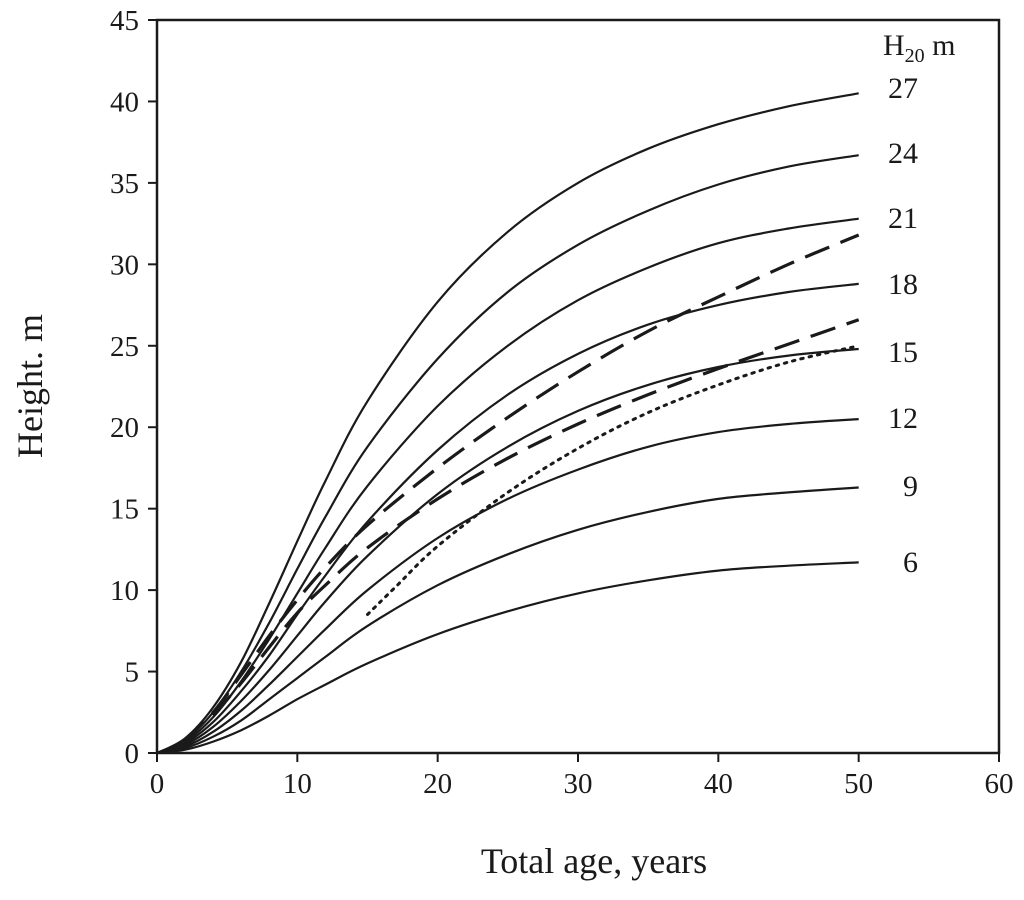 The image size is (1024, 900). I want to click on y-tick-label: 40, so click(124, 102).